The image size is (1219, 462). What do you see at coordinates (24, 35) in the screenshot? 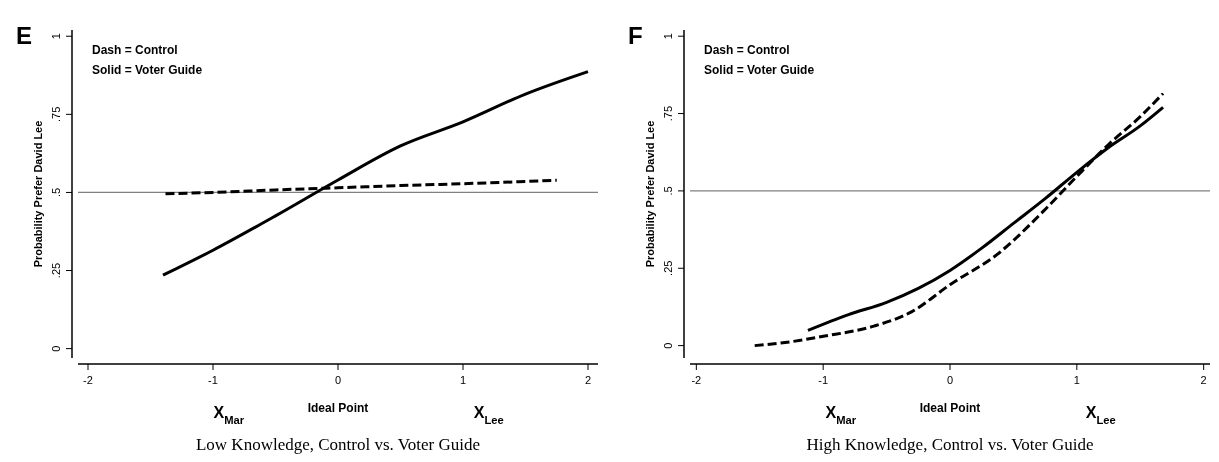
I see `text: E` at bounding box center [24, 35].